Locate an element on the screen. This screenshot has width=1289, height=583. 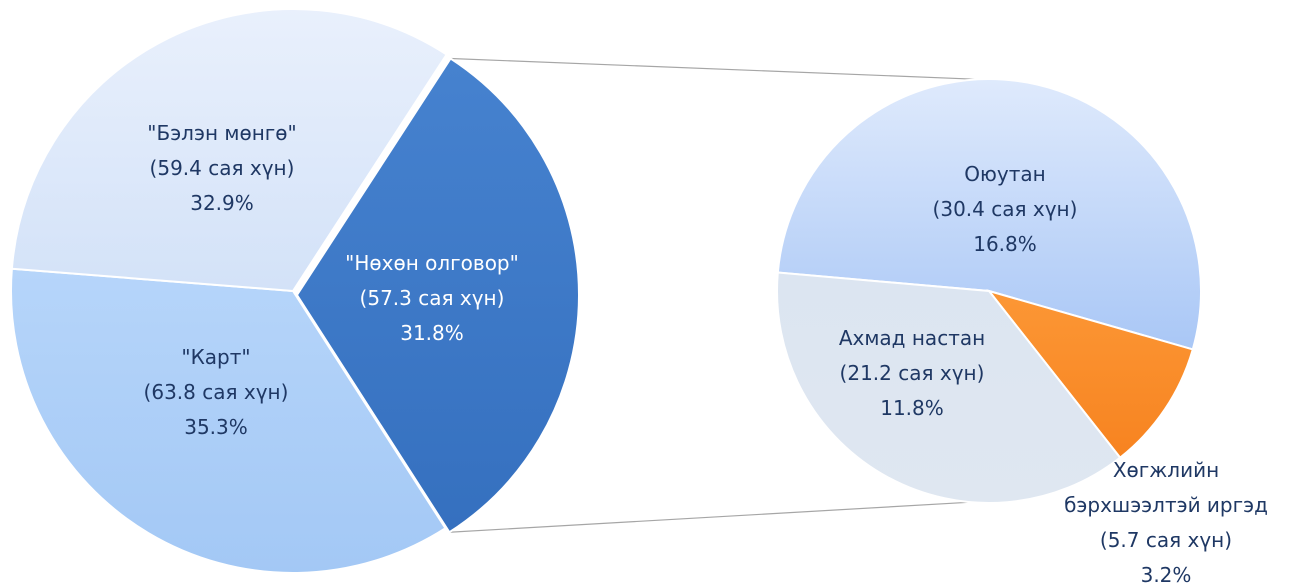
label-elderly: Ахмад настан (21.2 сая хүн) 11.8% is located at coordinates (912, 373).